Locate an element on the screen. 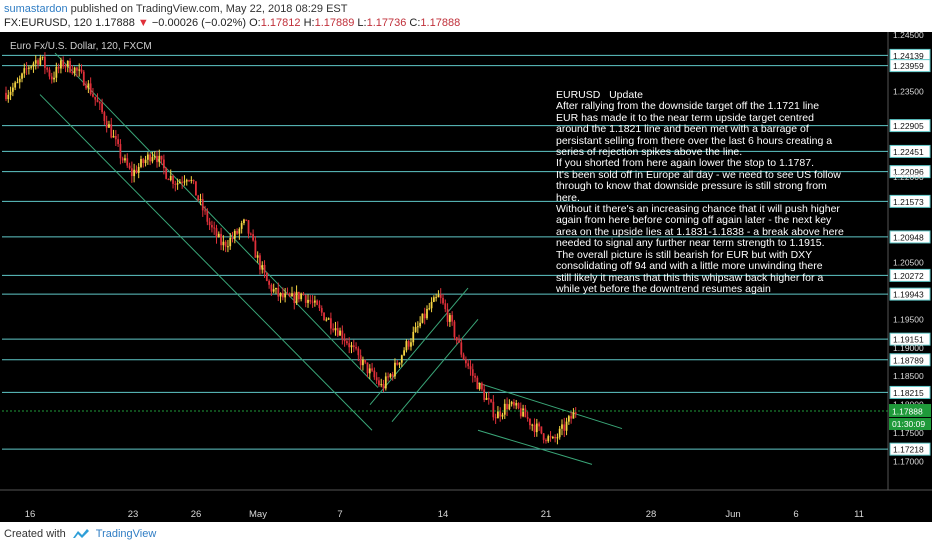  level-price-label: 1.17218 is located at coordinates (908, 450).